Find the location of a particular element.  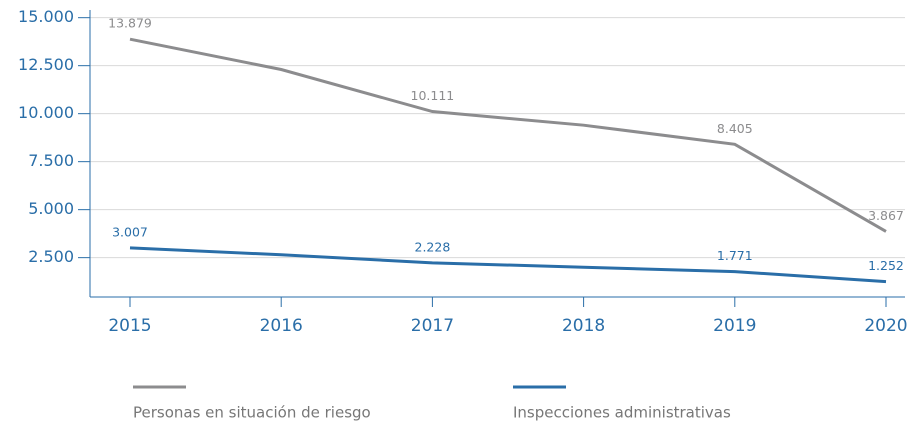

data-label: 3.007 is located at coordinates (130, 231).